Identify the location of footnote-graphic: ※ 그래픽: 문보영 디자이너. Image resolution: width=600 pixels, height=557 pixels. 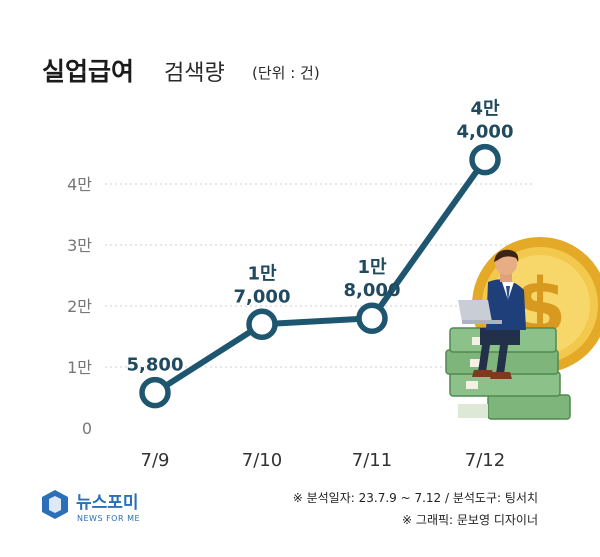
(470, 520).